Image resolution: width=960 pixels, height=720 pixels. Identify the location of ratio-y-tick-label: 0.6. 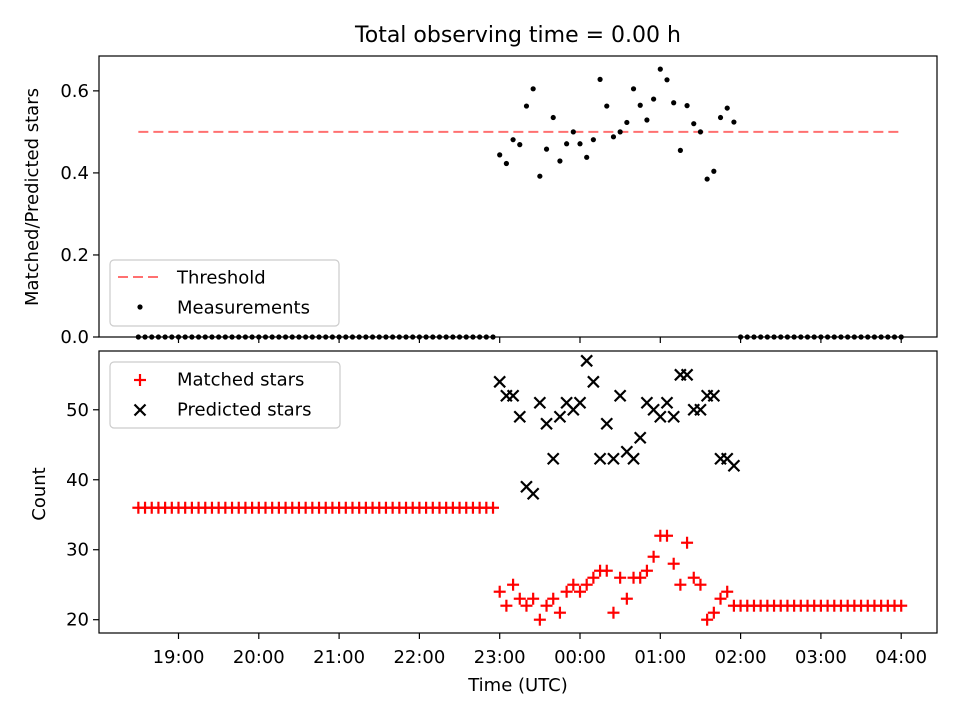
(74, 91).